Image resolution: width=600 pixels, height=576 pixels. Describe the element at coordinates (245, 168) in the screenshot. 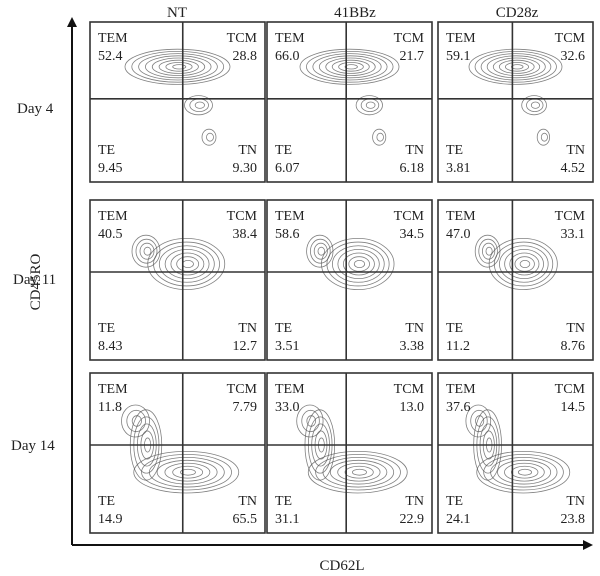

I see `quadrant-value-tn: 9.30` at that location.